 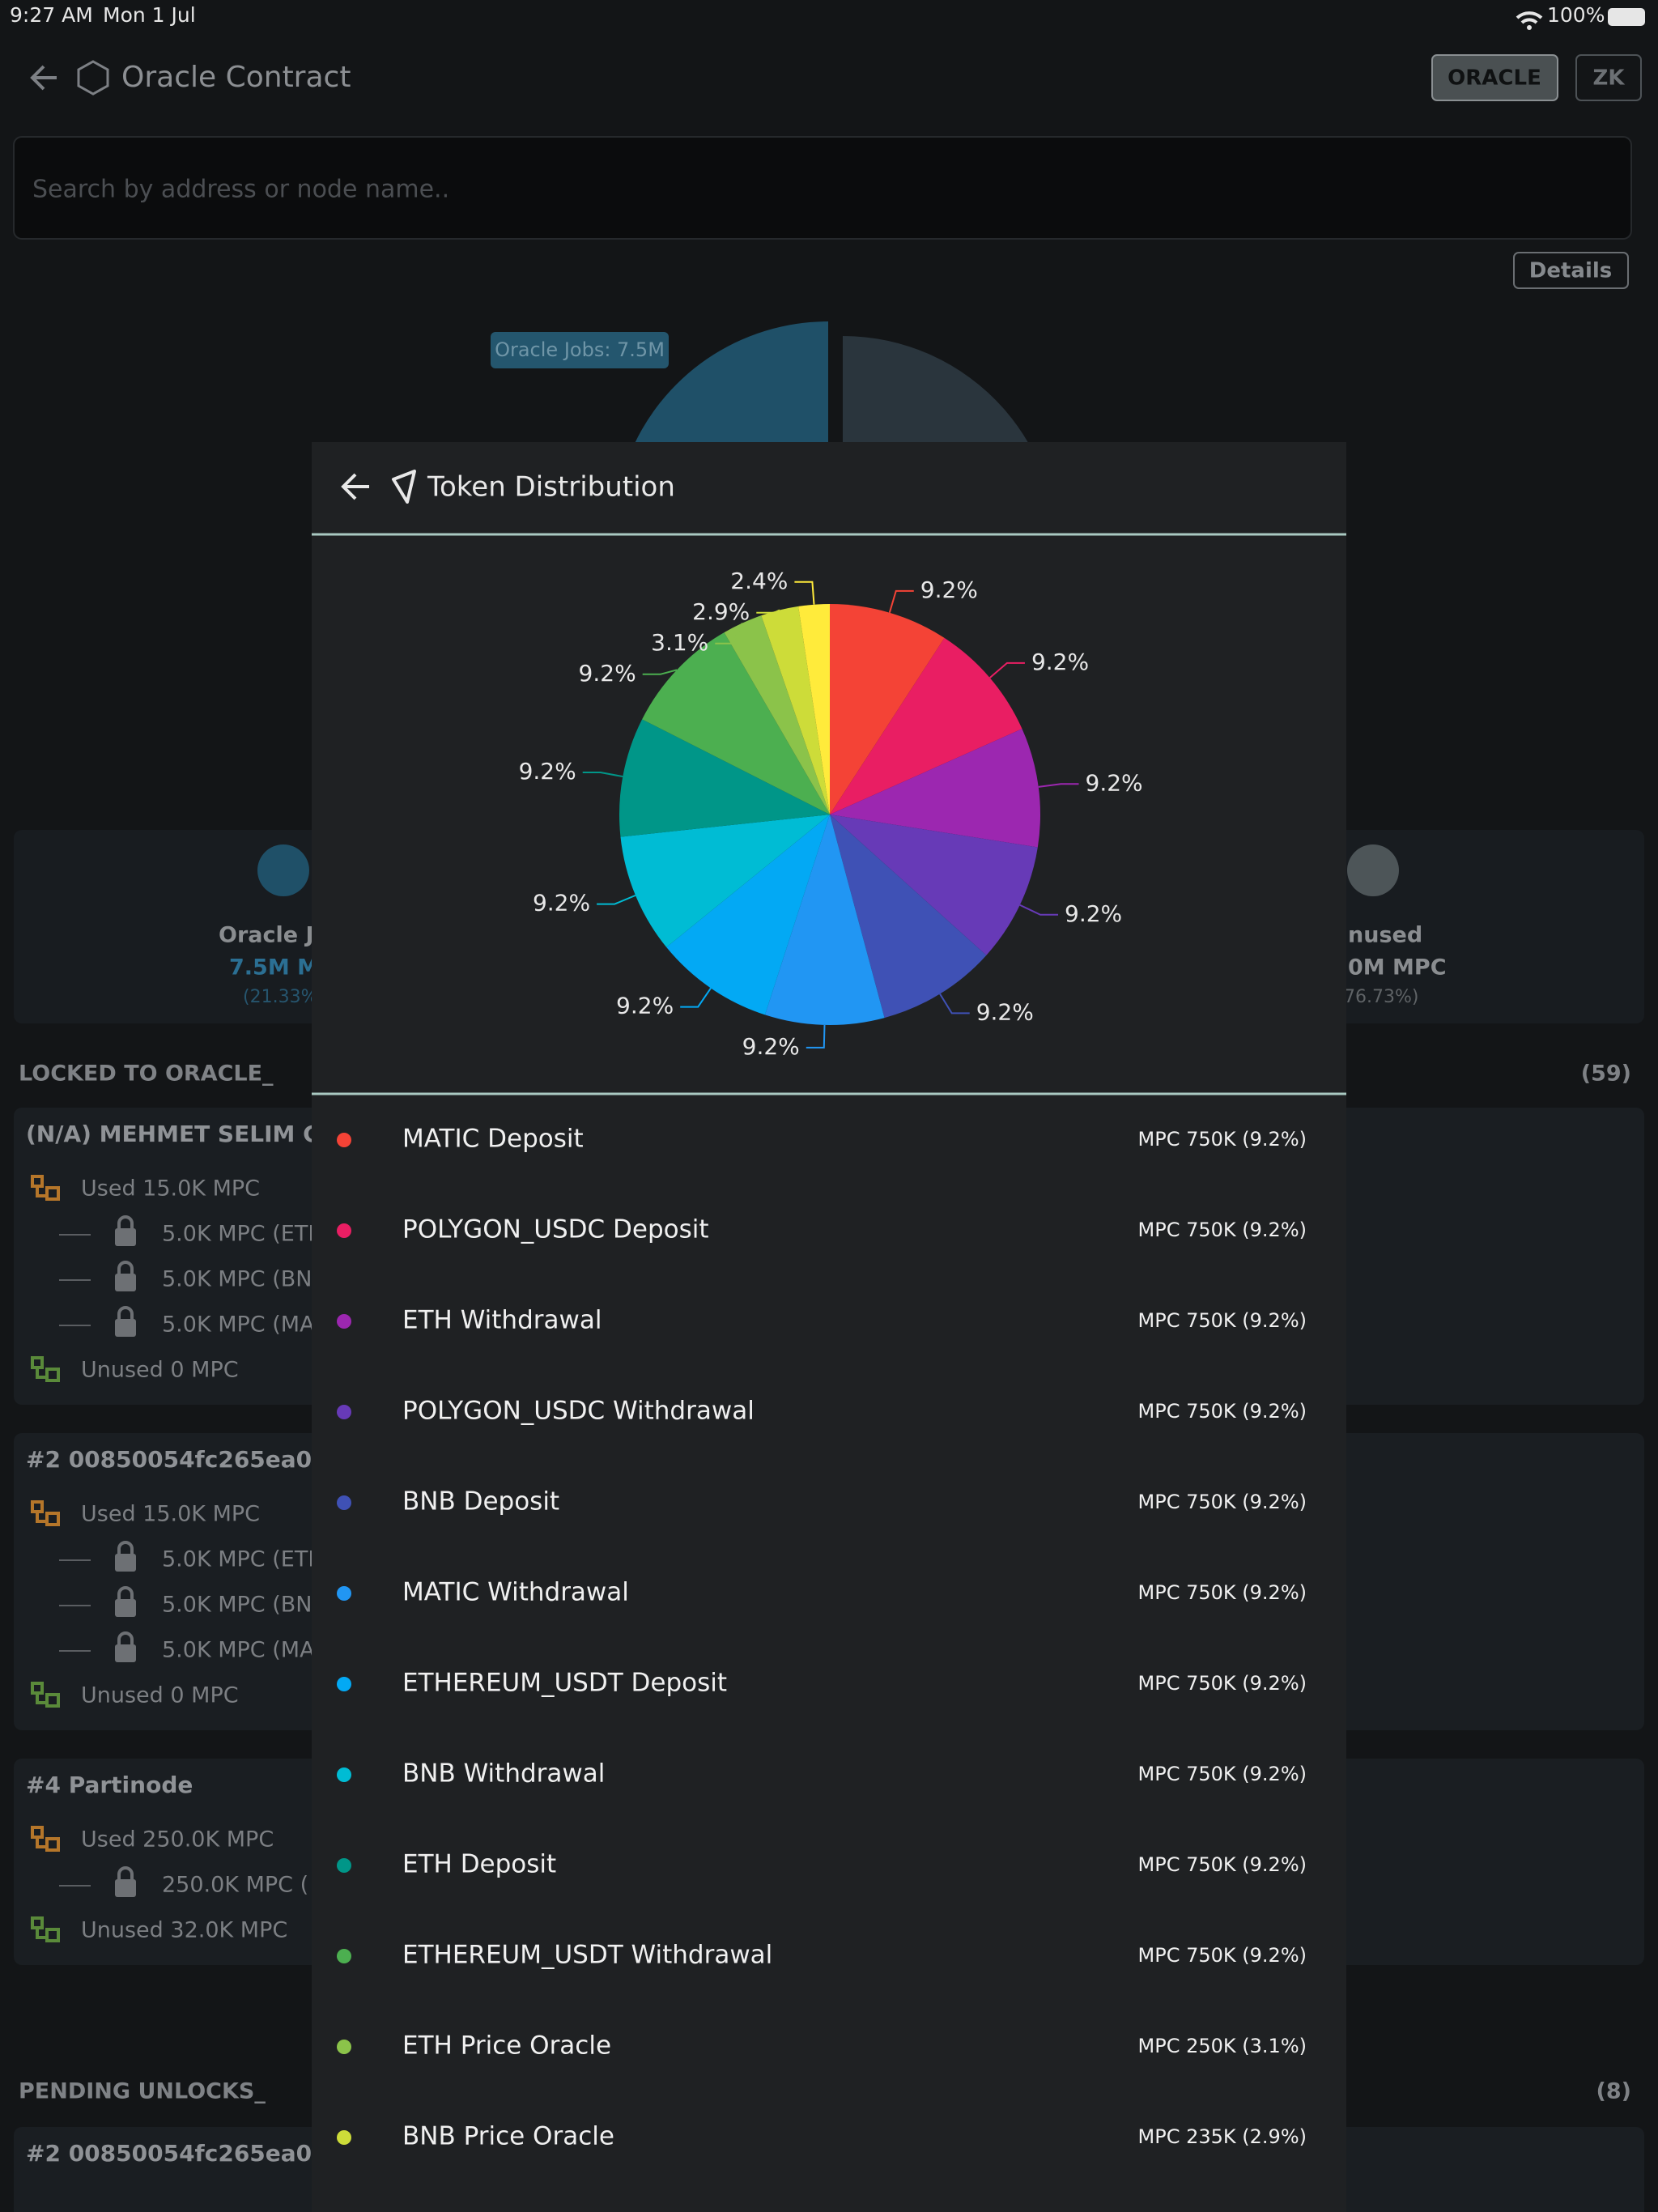 What do you see at coordinates (1606, 1074) in the screenshot?
I see `section-count: (59)` at bounding box center [1606, 1074].